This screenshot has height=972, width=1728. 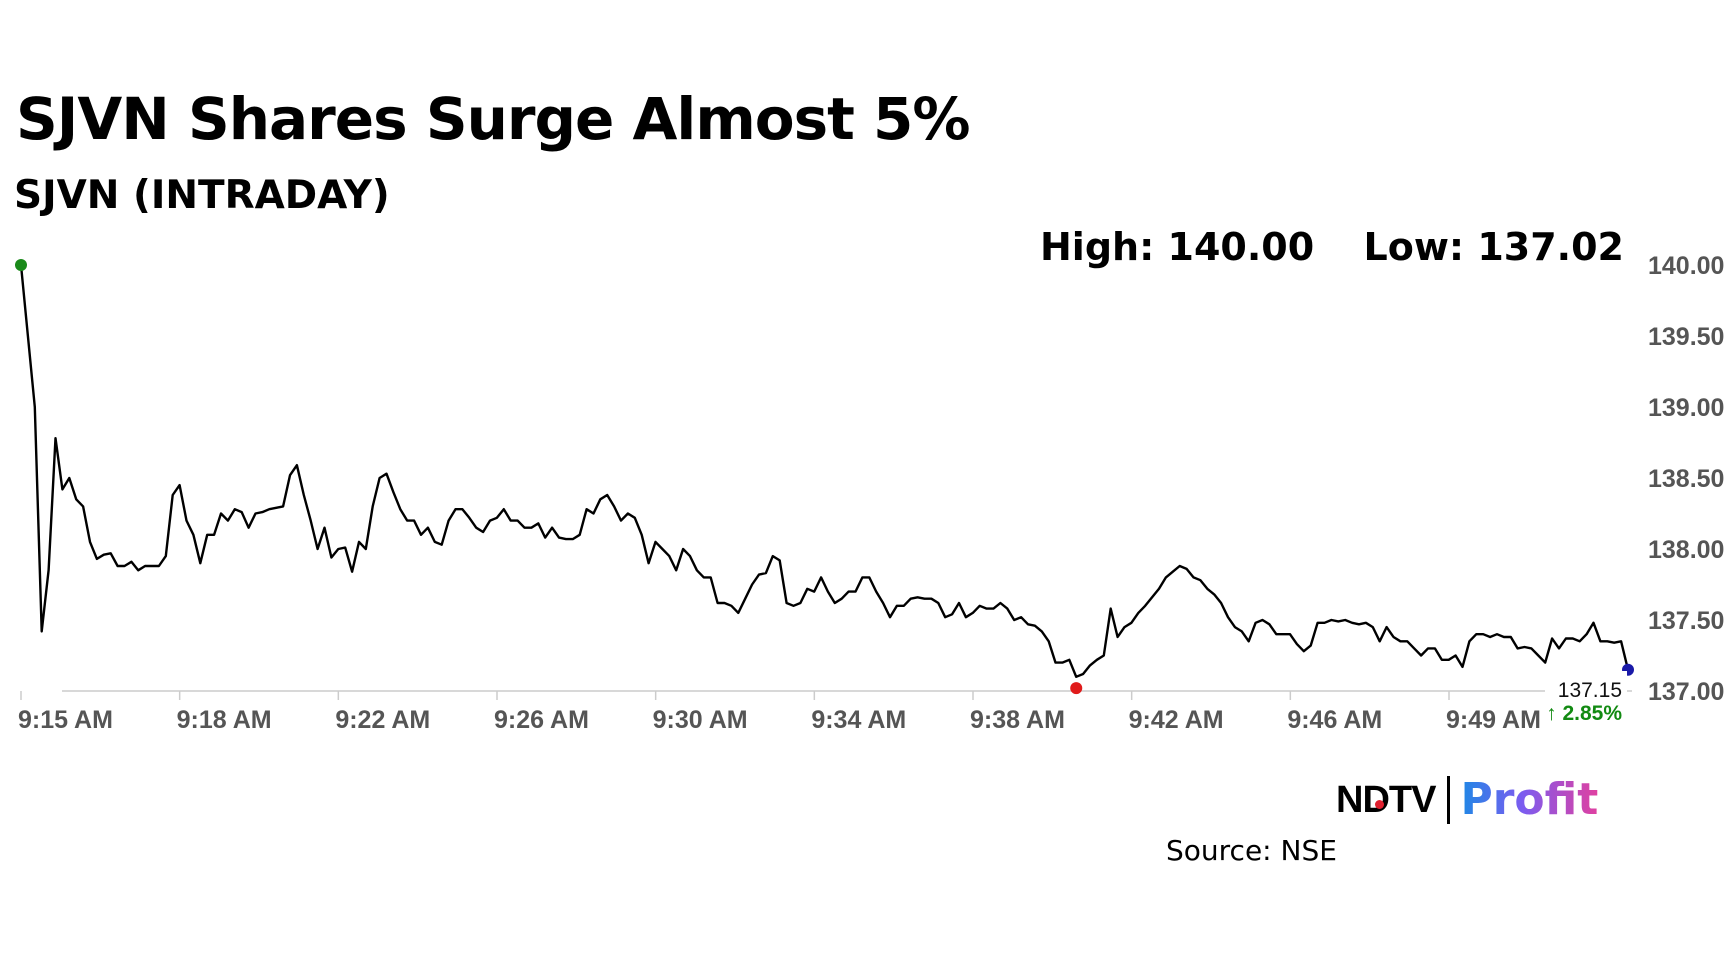 What do you see at coordinates (1177, 247) in the screenshot?
I see `high-label: High: 140.00` at bounding box center [1177, 247].